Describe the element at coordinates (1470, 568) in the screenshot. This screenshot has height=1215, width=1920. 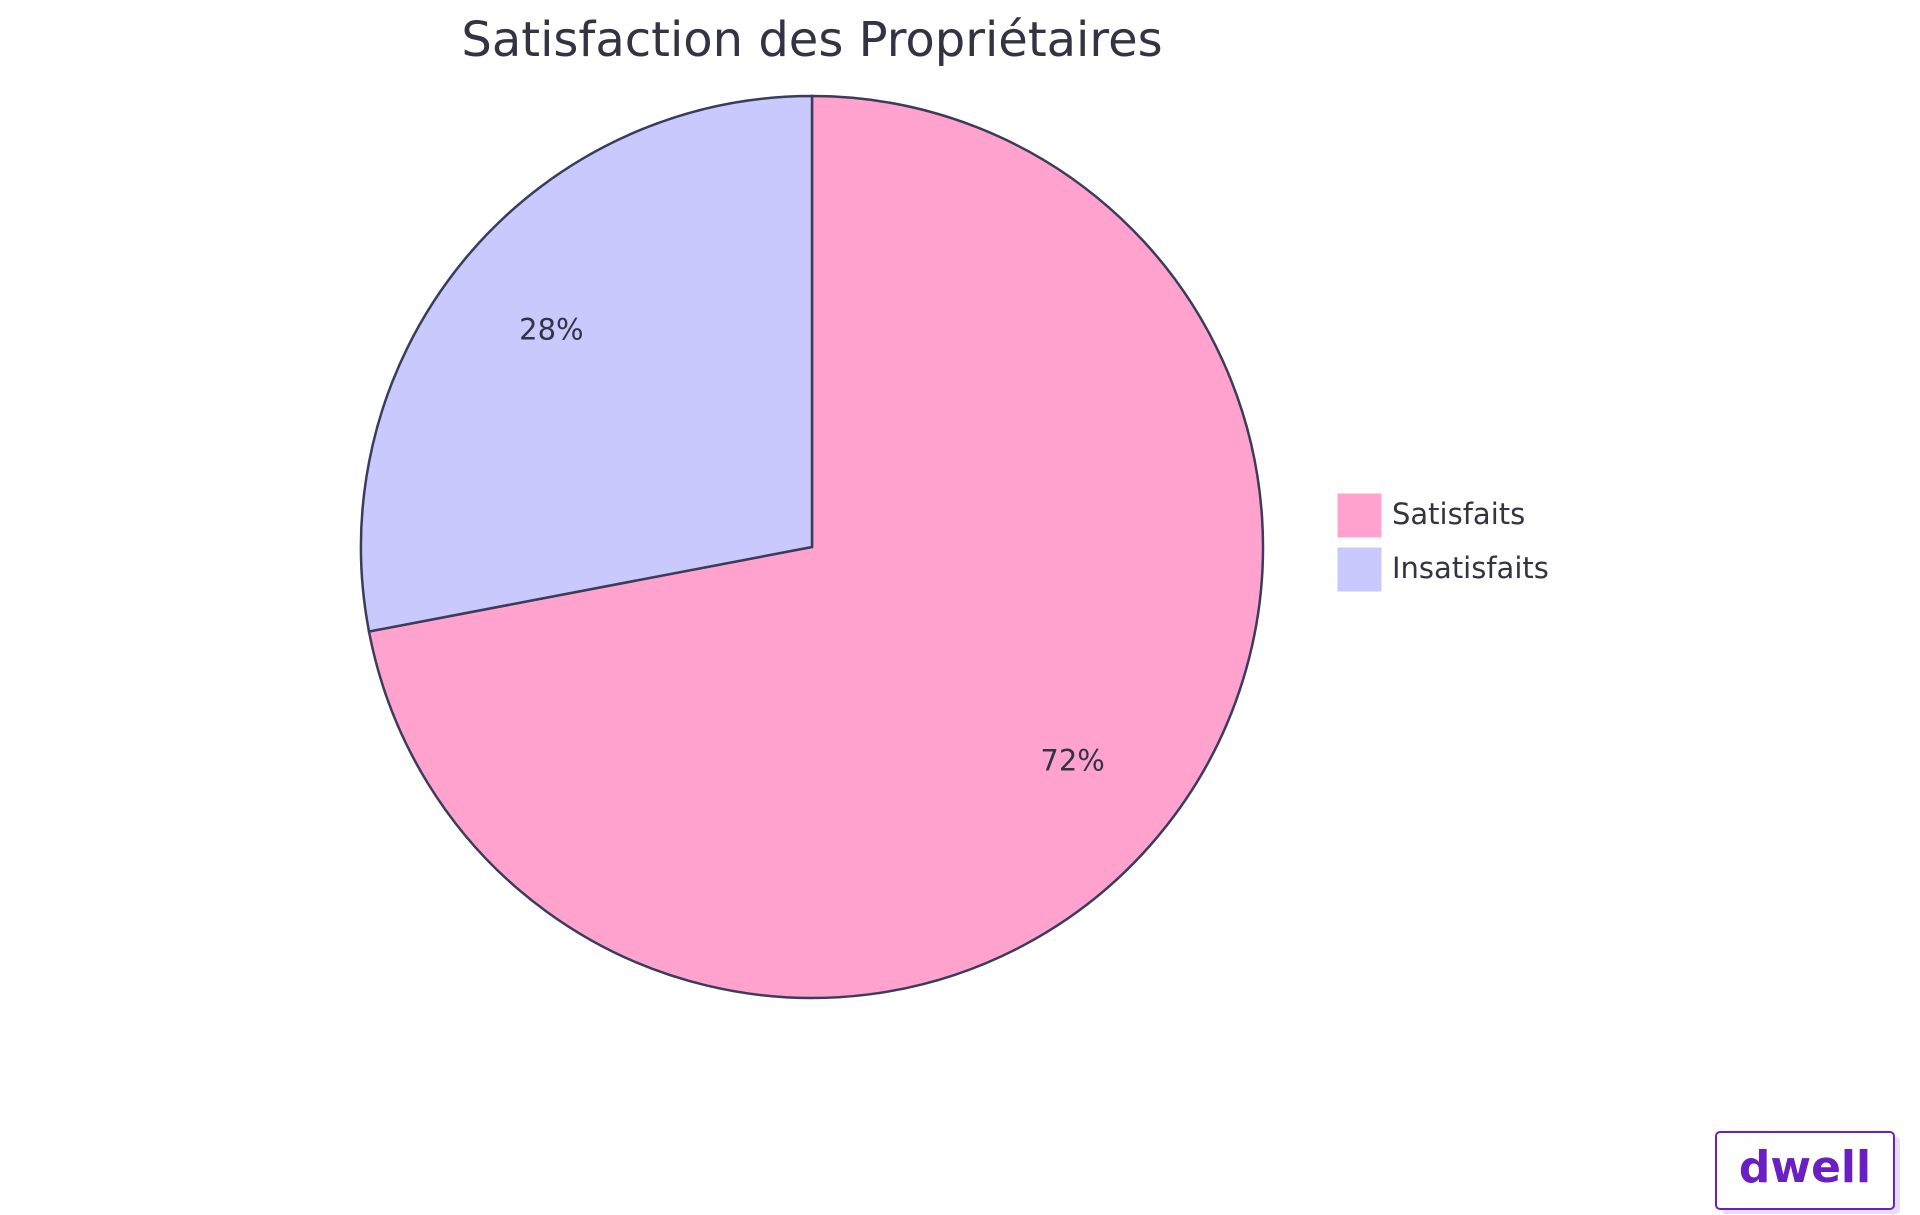
I see `legend-label: Insatisfaits` at that location.